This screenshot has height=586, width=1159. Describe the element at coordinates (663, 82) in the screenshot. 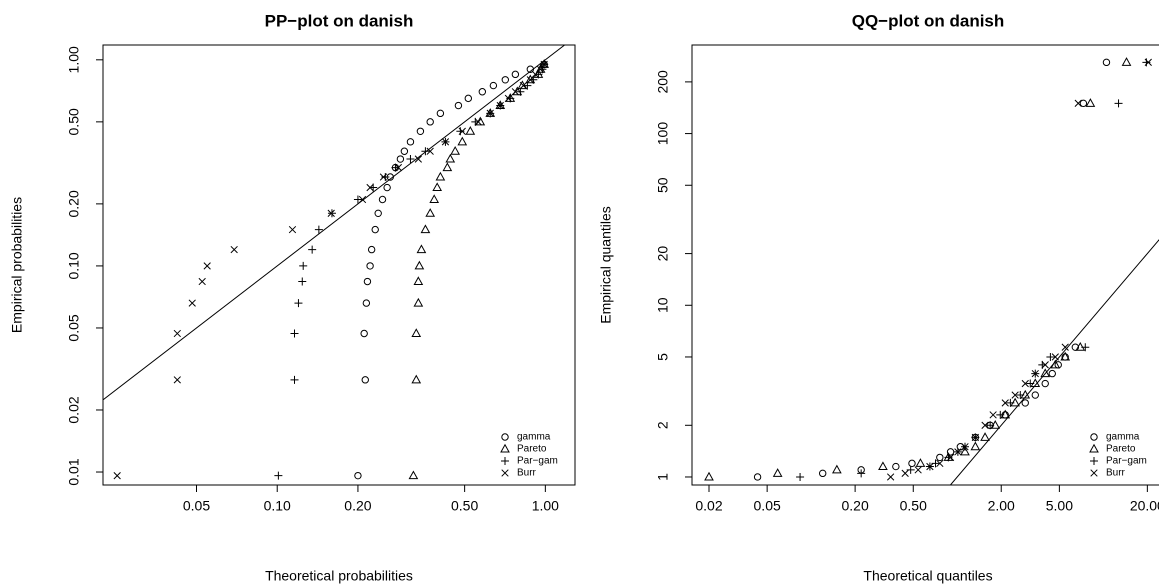

I see `y-tick-label: 200` at that location.